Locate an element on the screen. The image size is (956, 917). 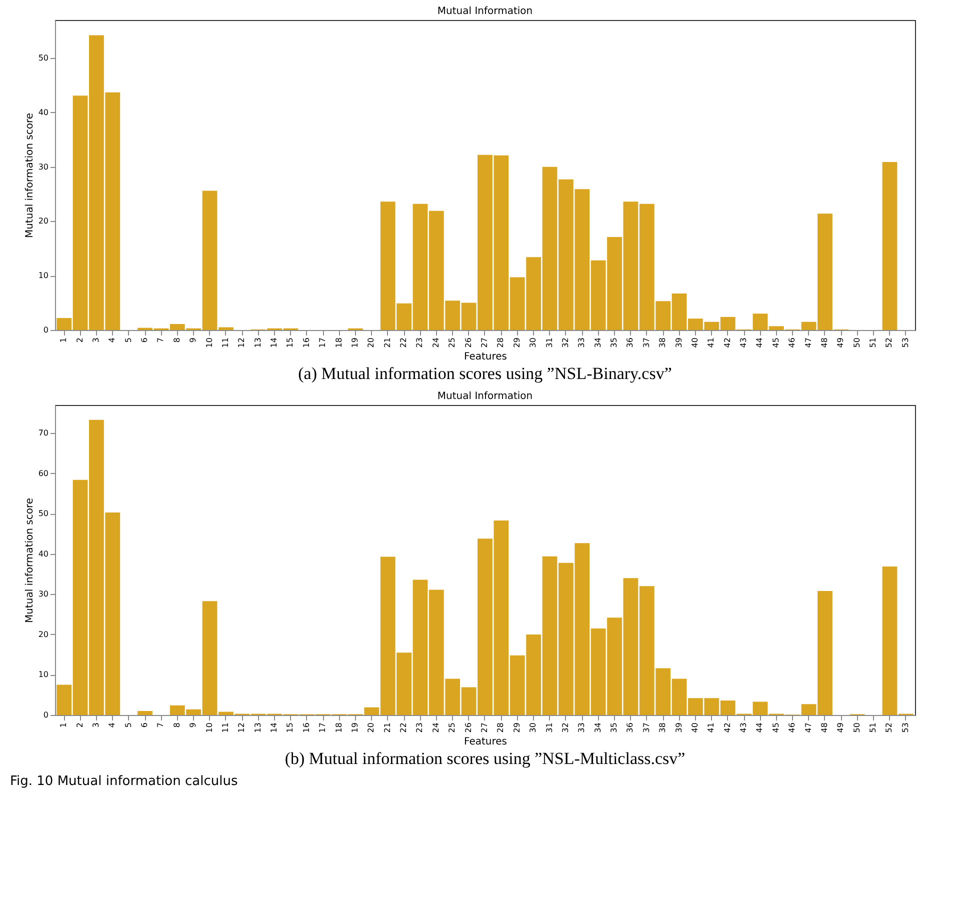
x-tick-label: 37 is located at coordinates (646, 343).